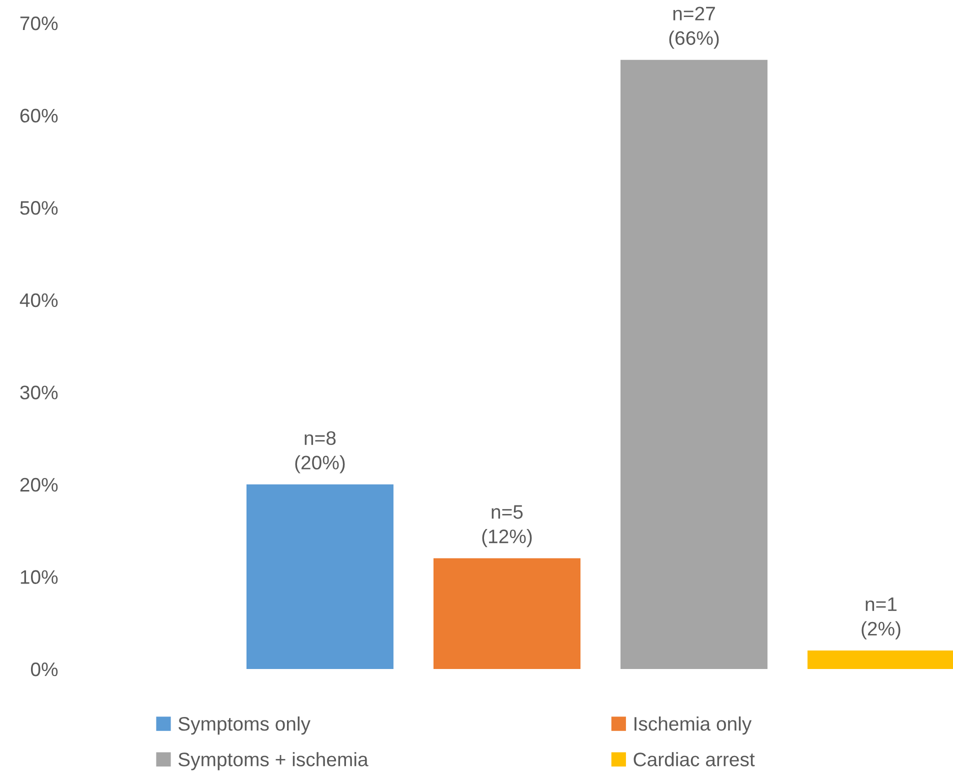 The image size is (953, 780). What do you see at coordinates (244, 725) in the screenshot?
I see `legend-label: Symptoms only` at bounding box center [244, 725].